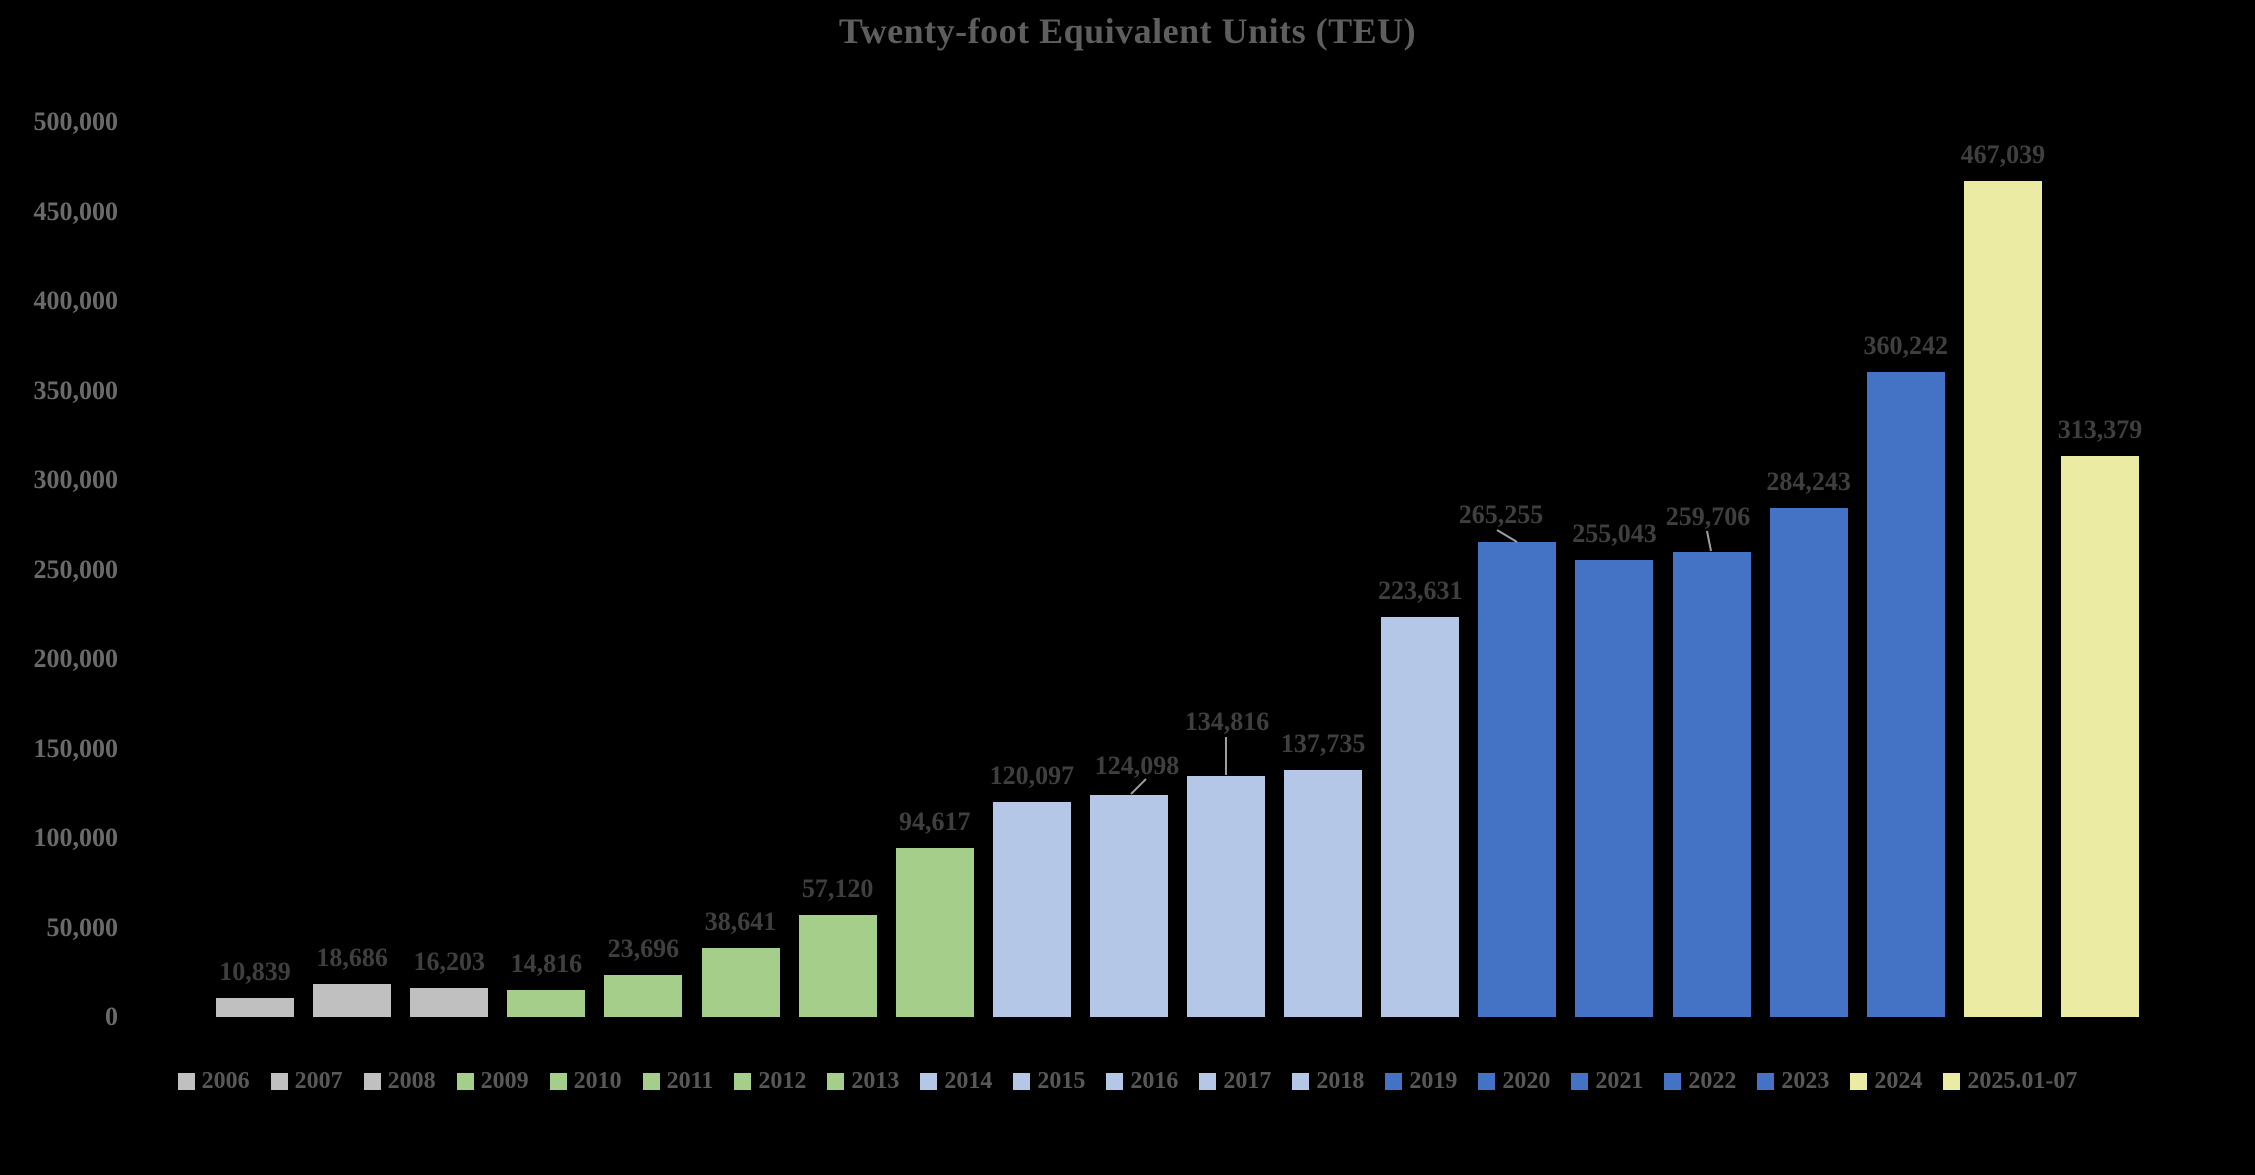  I want to click on legend-item-2006: 2006, so click(213, 1081).